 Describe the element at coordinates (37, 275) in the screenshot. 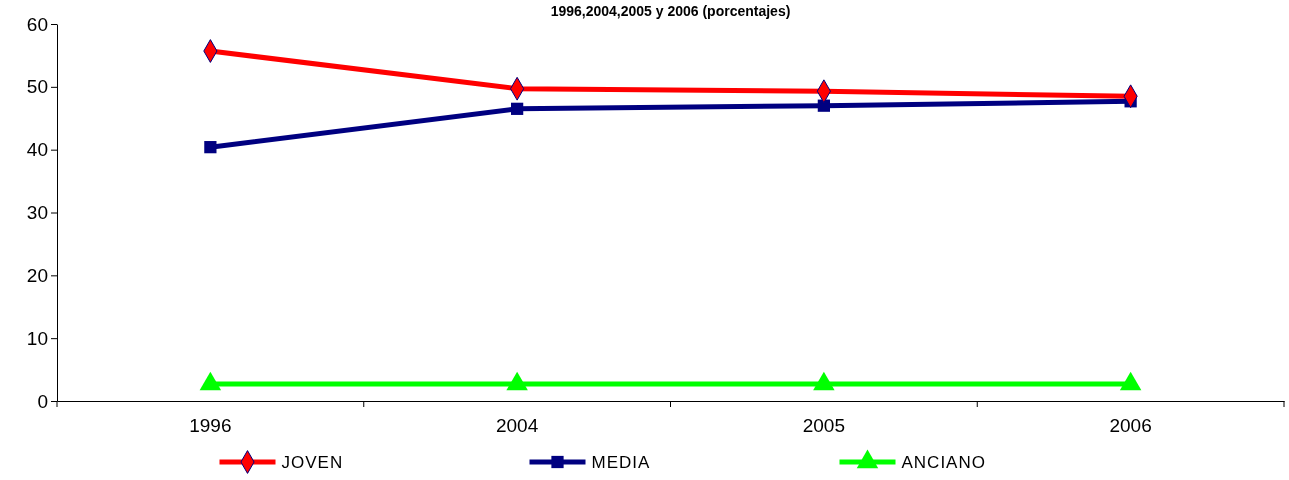

I see `y-tick-label: 20` at that location.